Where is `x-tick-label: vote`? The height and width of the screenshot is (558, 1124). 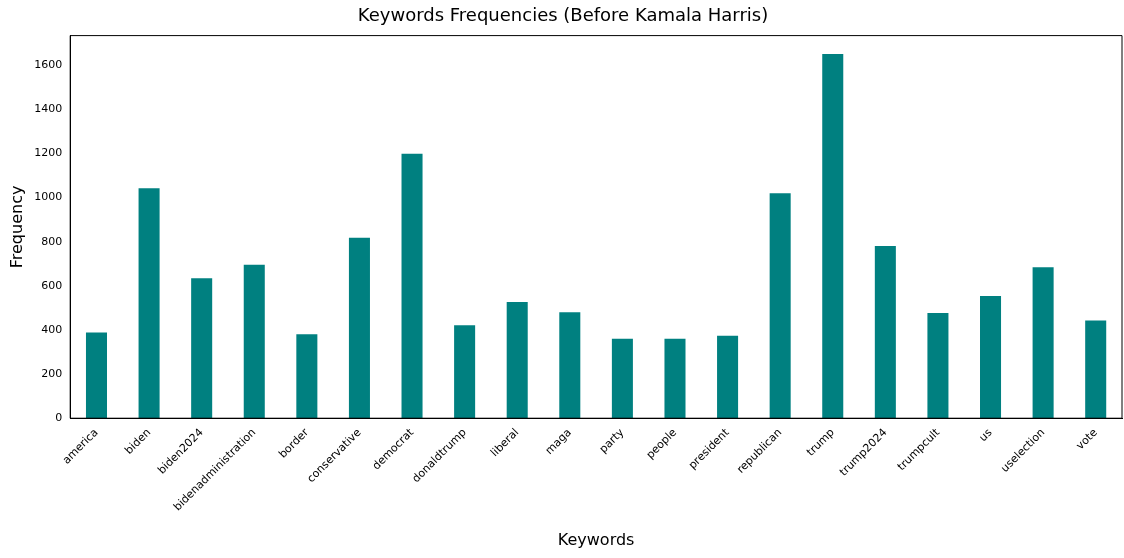
x-tick-label: vote is located at coordinates (1087, 439).